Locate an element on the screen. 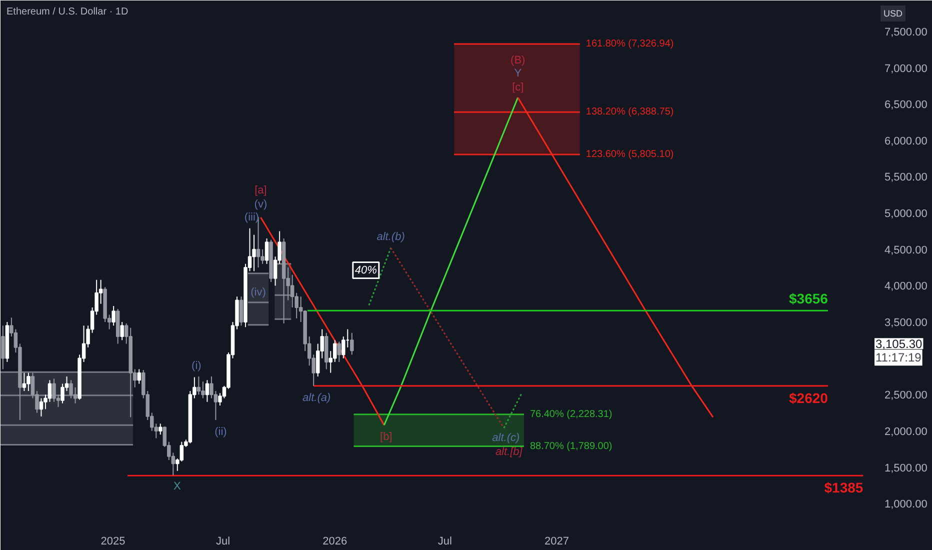 The height and width of the screenshot is (550, 932). y-tick-label: 5,500.00 is located at coordinates (906, 178).